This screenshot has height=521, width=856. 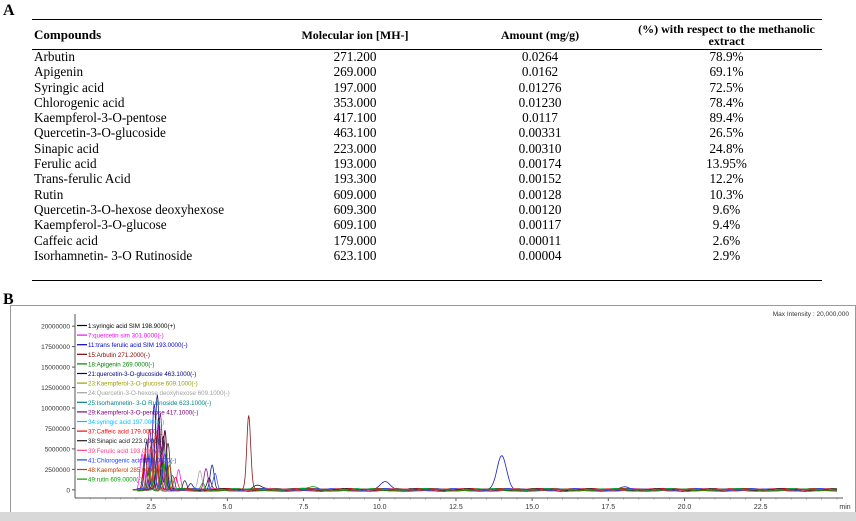 I want to click on header-amount: Amount (mg/g), so click(x=540, y=34).